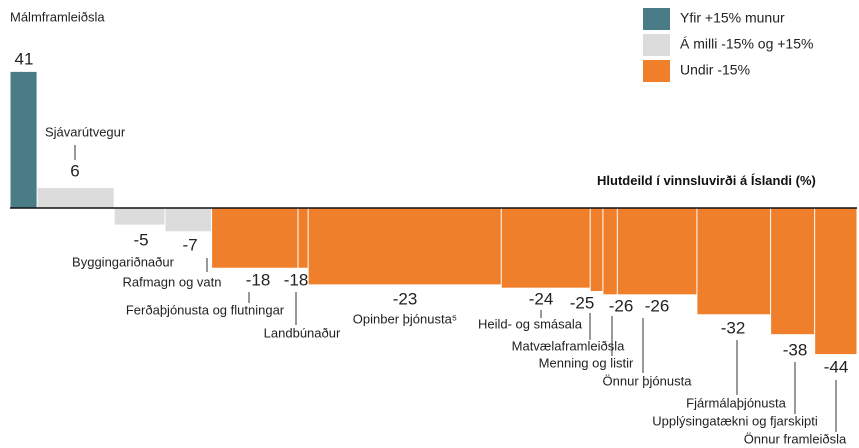  I want to click on category-label: Upplýsingatækni og fjarskipti, so click(735, 420).